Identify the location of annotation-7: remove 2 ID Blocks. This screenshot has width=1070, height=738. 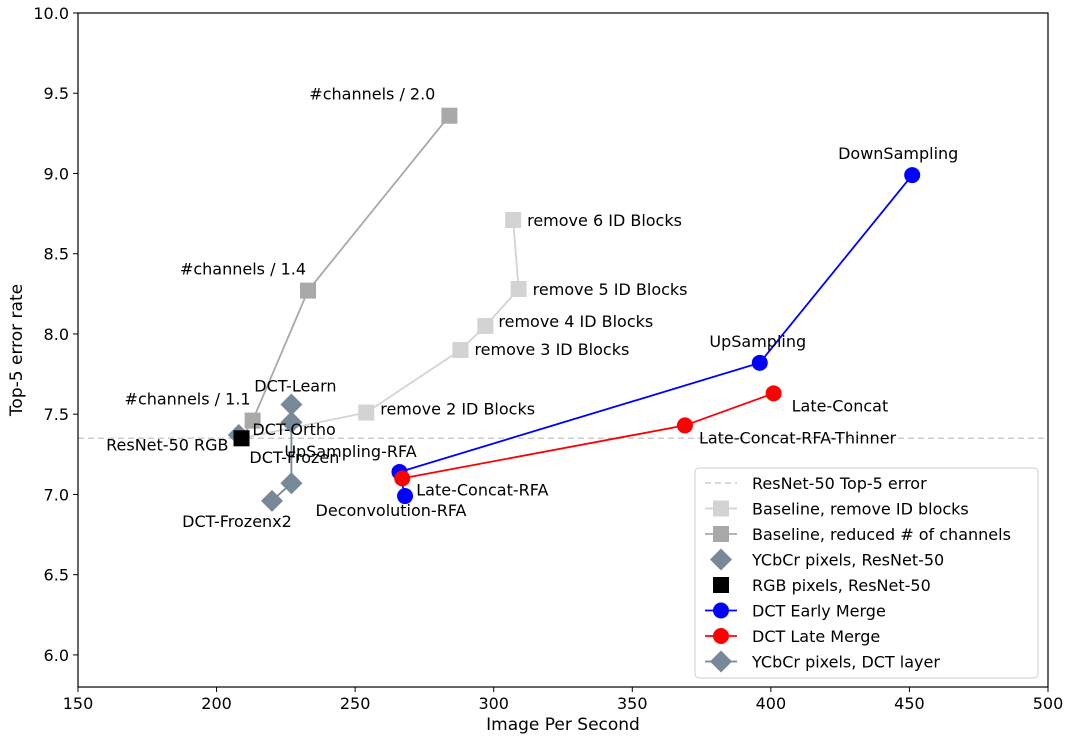
(457, 409).